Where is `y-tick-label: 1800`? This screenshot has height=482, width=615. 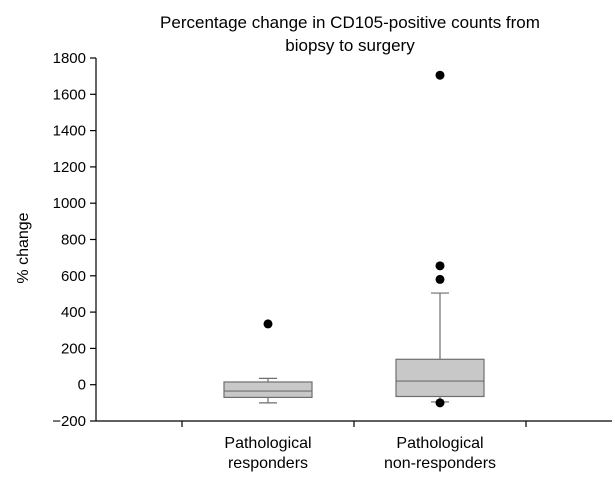 y-tick-label: 1800 is located at coordinates (69, 58).